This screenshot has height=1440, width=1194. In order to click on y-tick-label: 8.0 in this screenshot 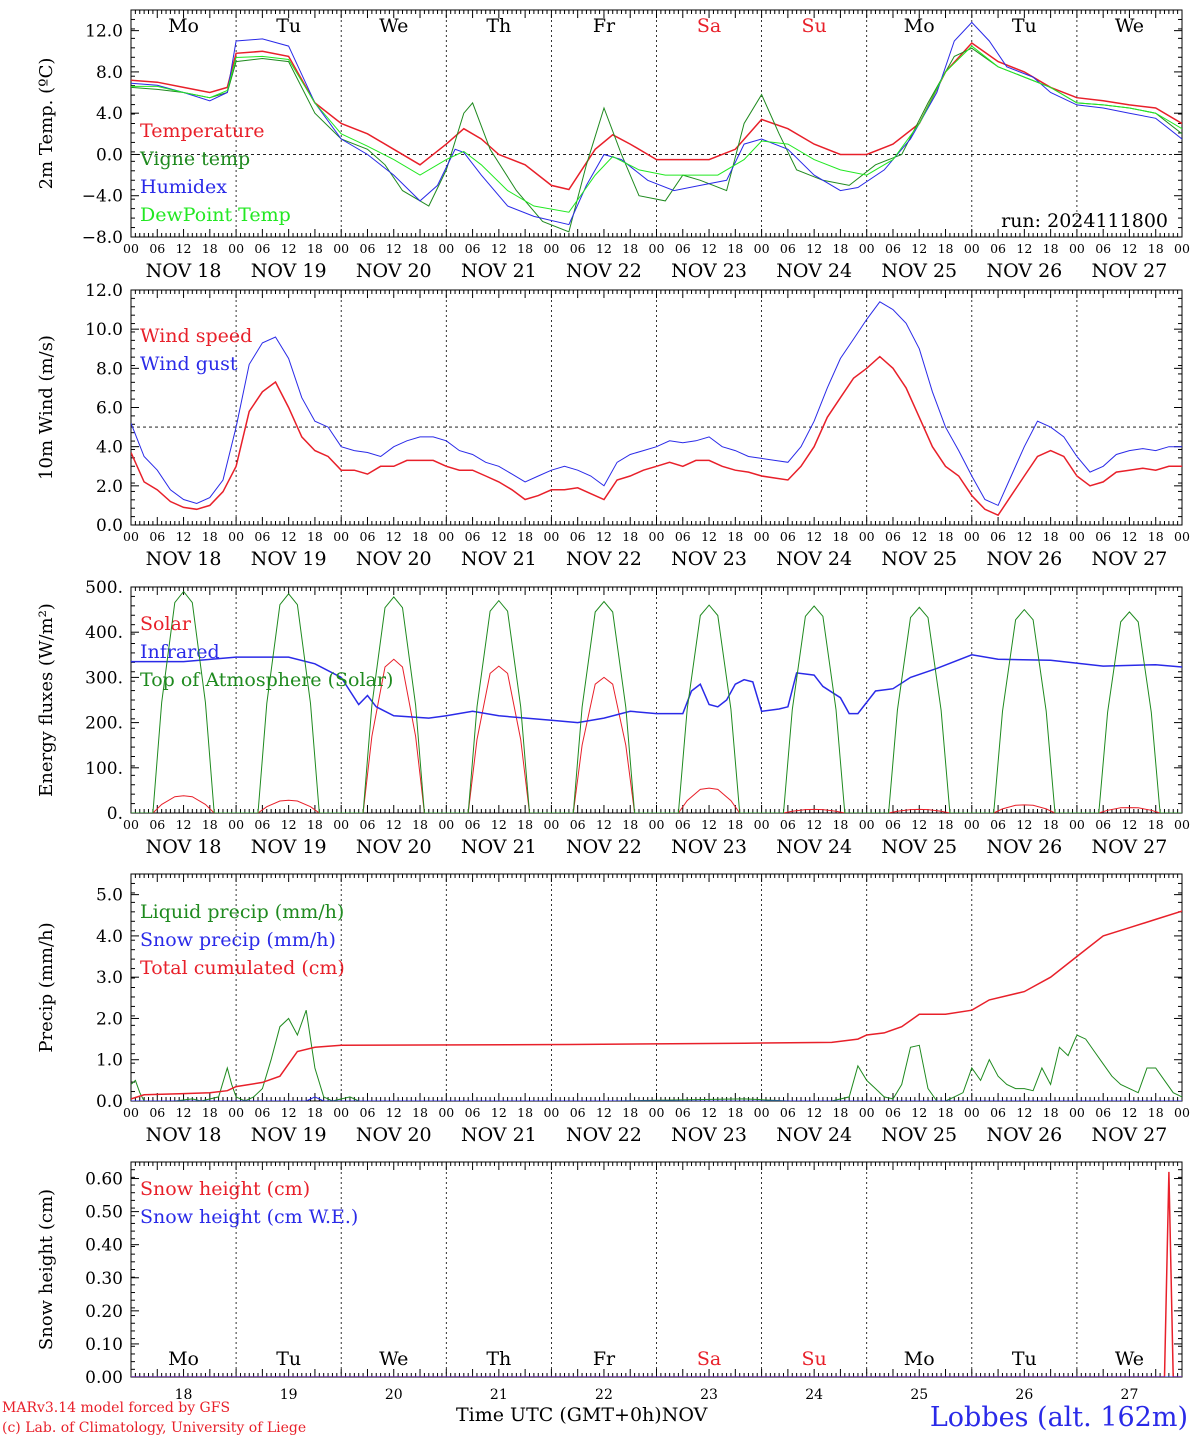, I will do `click(109, 73)`.